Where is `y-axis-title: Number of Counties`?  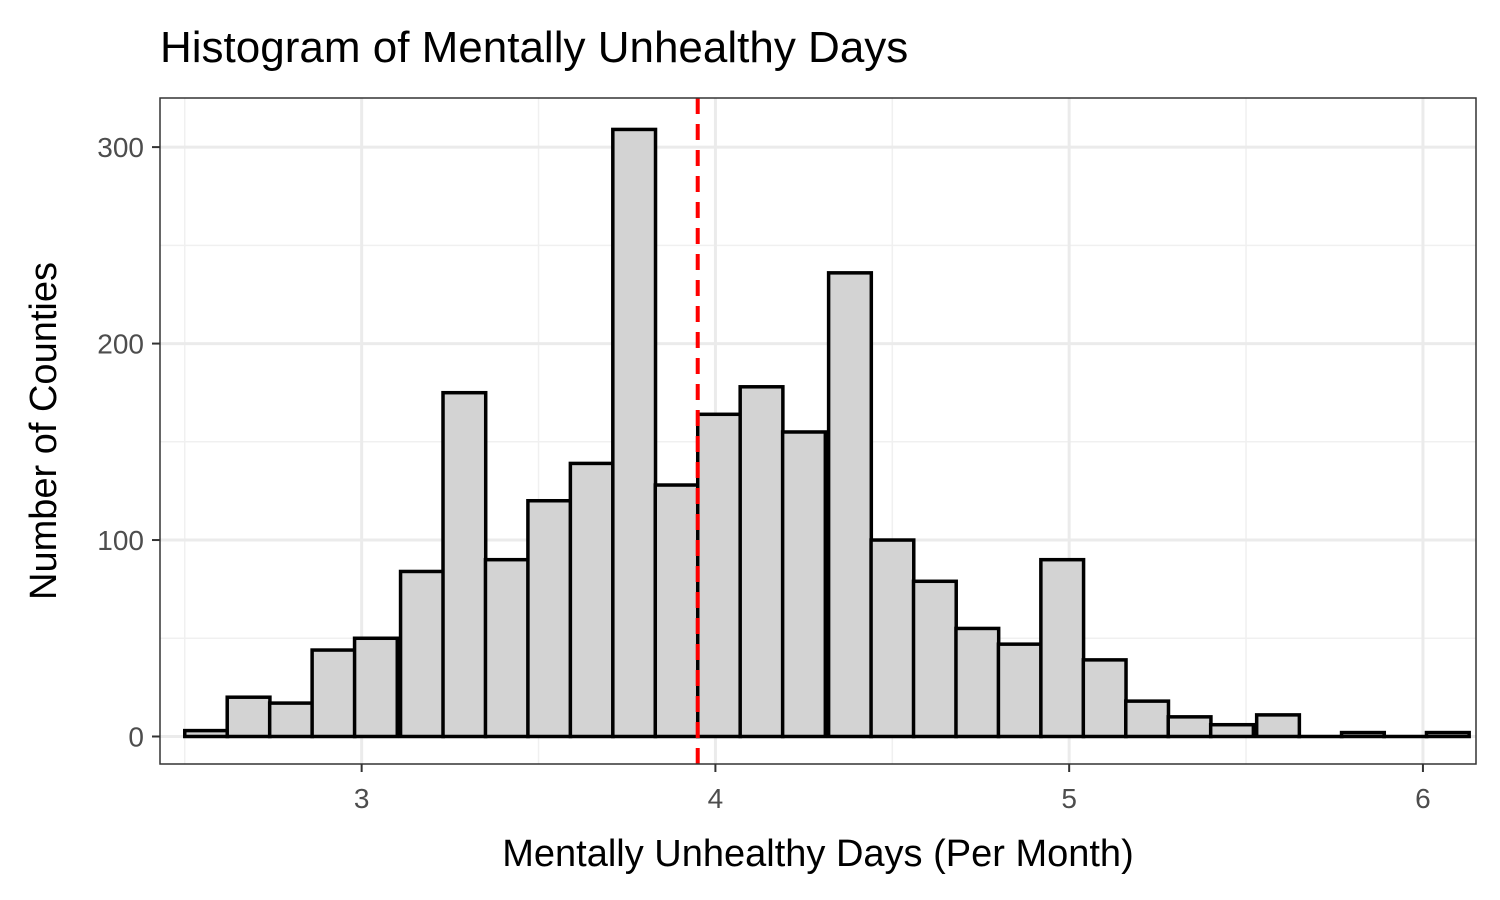 y-axis-title: Number of Counties is located at coordinates (44, 431).